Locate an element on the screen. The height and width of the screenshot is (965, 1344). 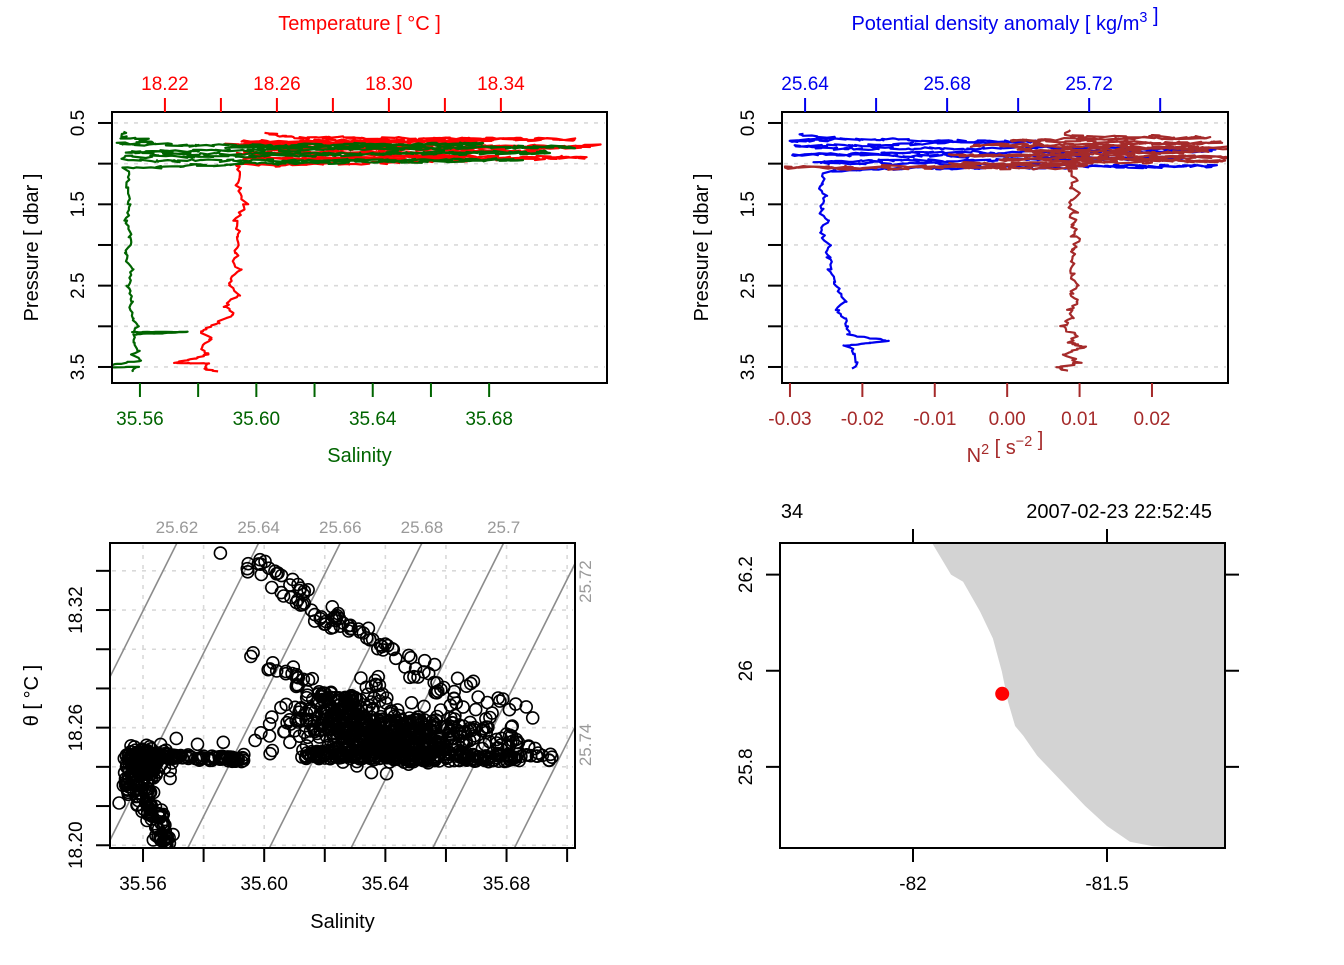
left-tick-label: 18.26 is located at coordinates (76, 728).